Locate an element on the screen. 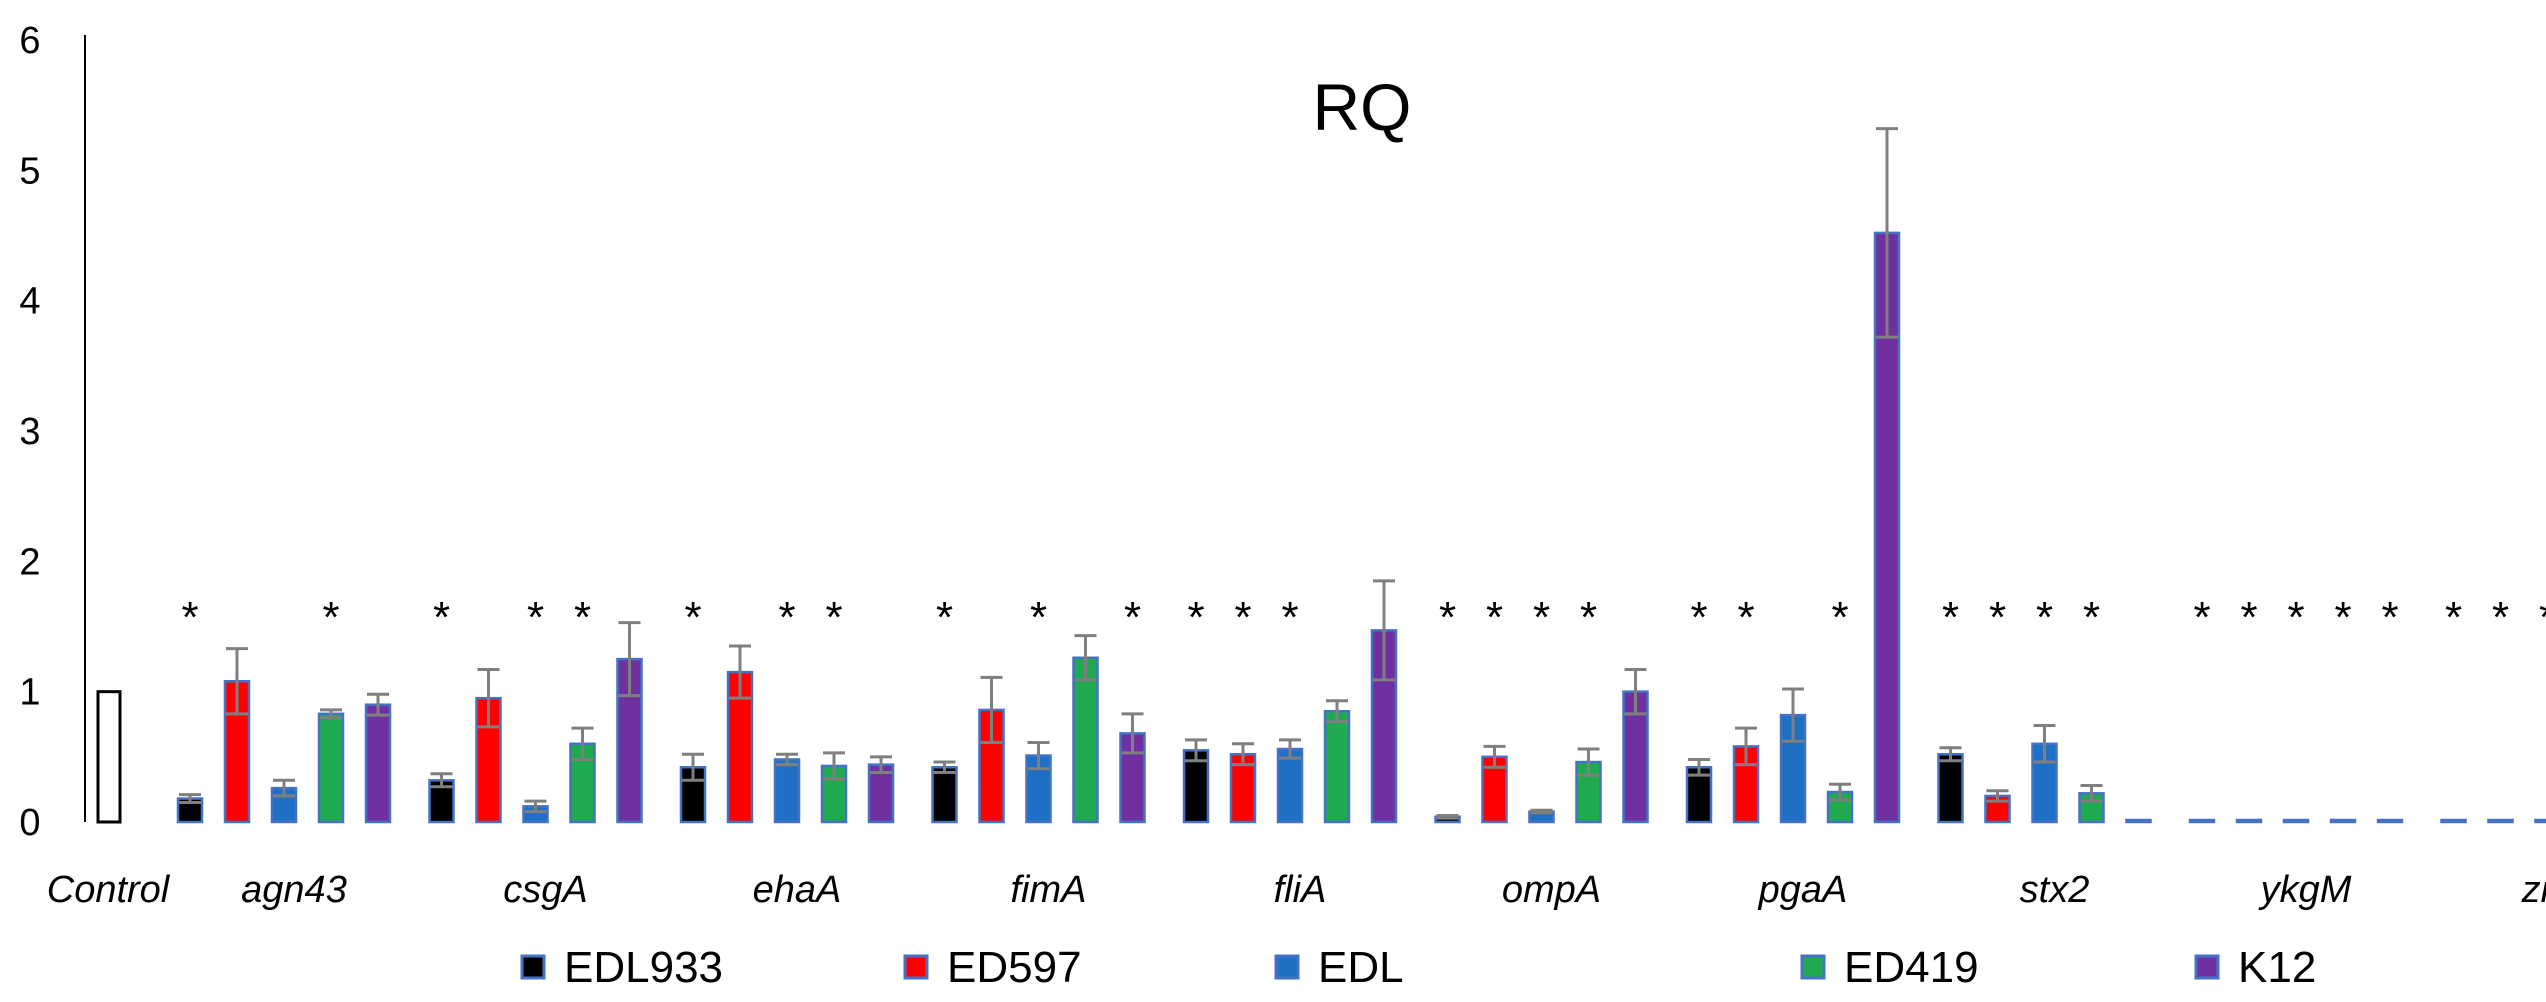  legend-swatch-EDL933 is located at coordinates (533, 967).